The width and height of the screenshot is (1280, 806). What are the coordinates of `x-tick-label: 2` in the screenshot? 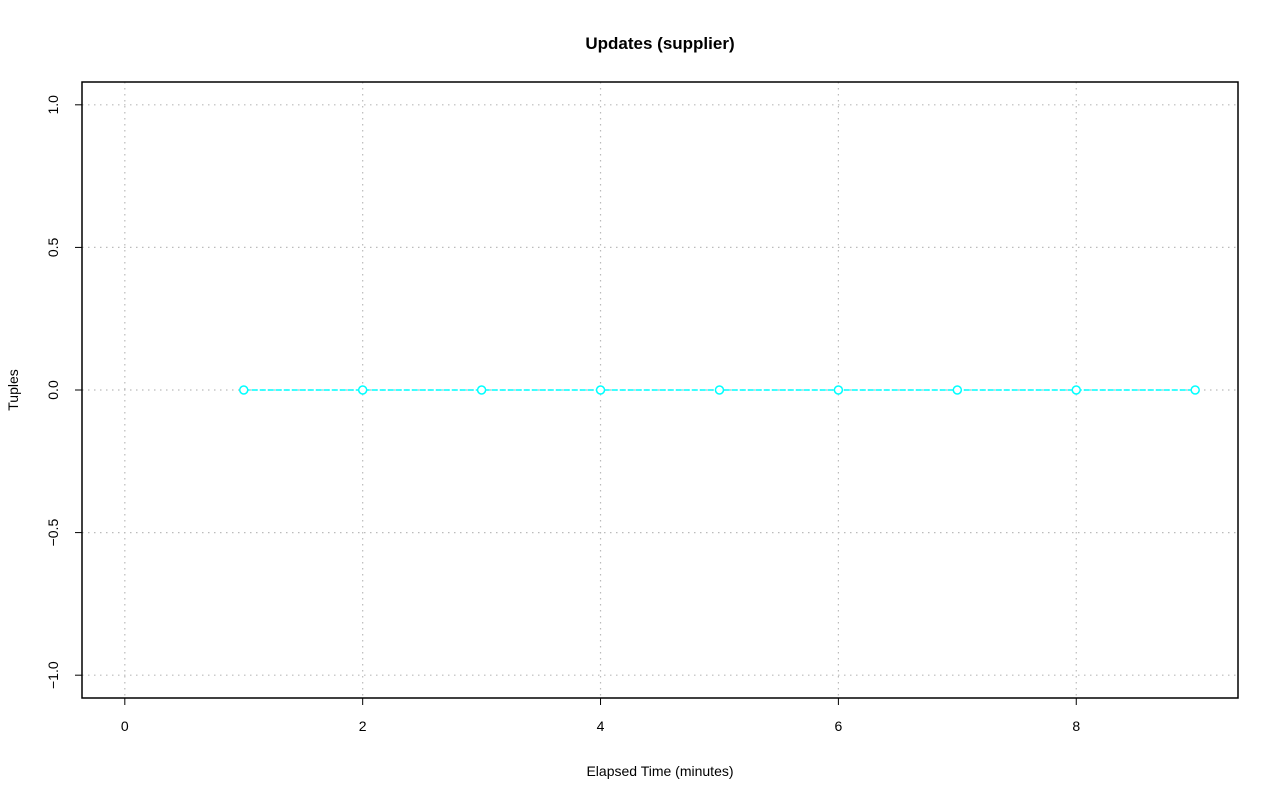 It's located at (363, 726).